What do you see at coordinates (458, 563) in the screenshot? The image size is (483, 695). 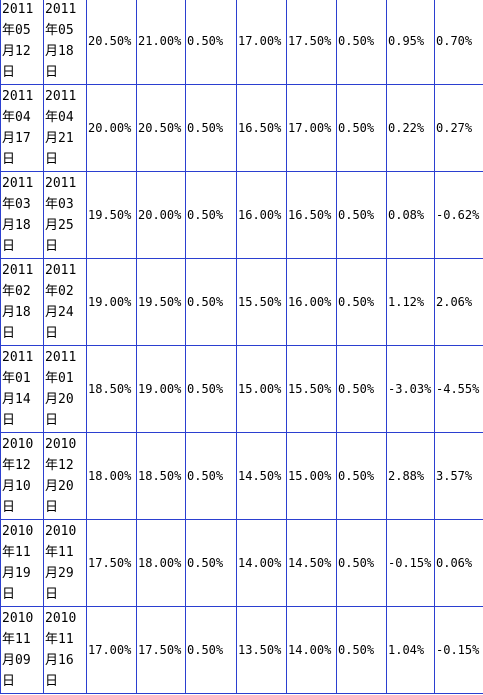 I see `rate-cell: 0.06%` at bounding box center [458, 563].